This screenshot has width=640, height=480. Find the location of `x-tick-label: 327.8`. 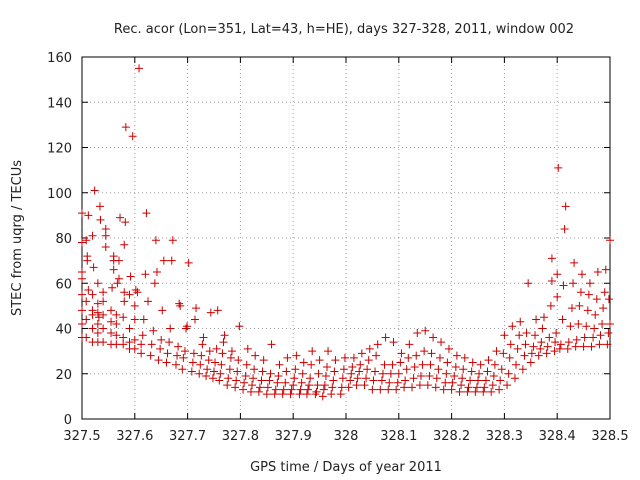

x-tick-label: 327.8 is located at coordinates (240, 436).